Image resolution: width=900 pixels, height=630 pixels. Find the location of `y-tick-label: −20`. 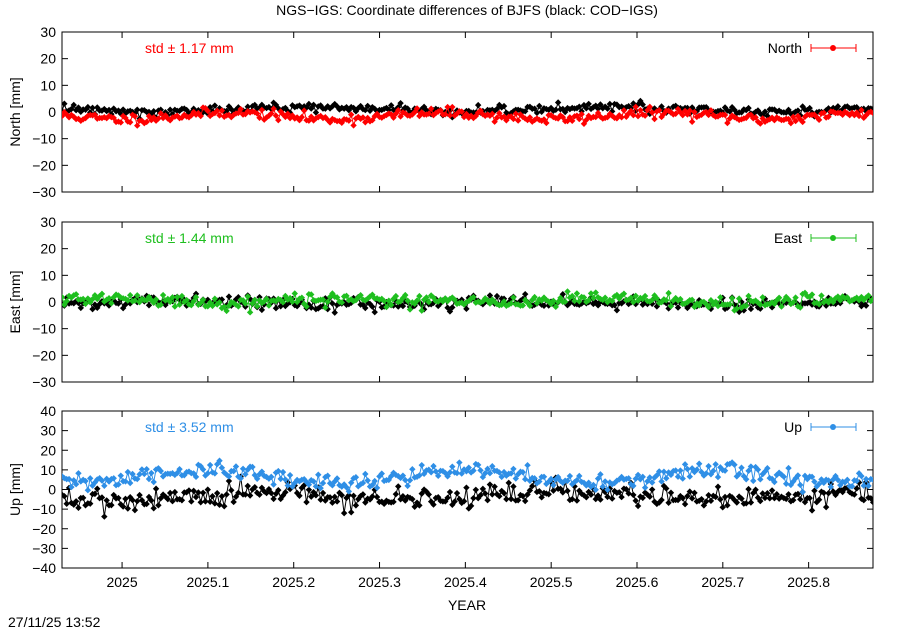

y-tick-label: −20 is located at coordinates (44, 529).